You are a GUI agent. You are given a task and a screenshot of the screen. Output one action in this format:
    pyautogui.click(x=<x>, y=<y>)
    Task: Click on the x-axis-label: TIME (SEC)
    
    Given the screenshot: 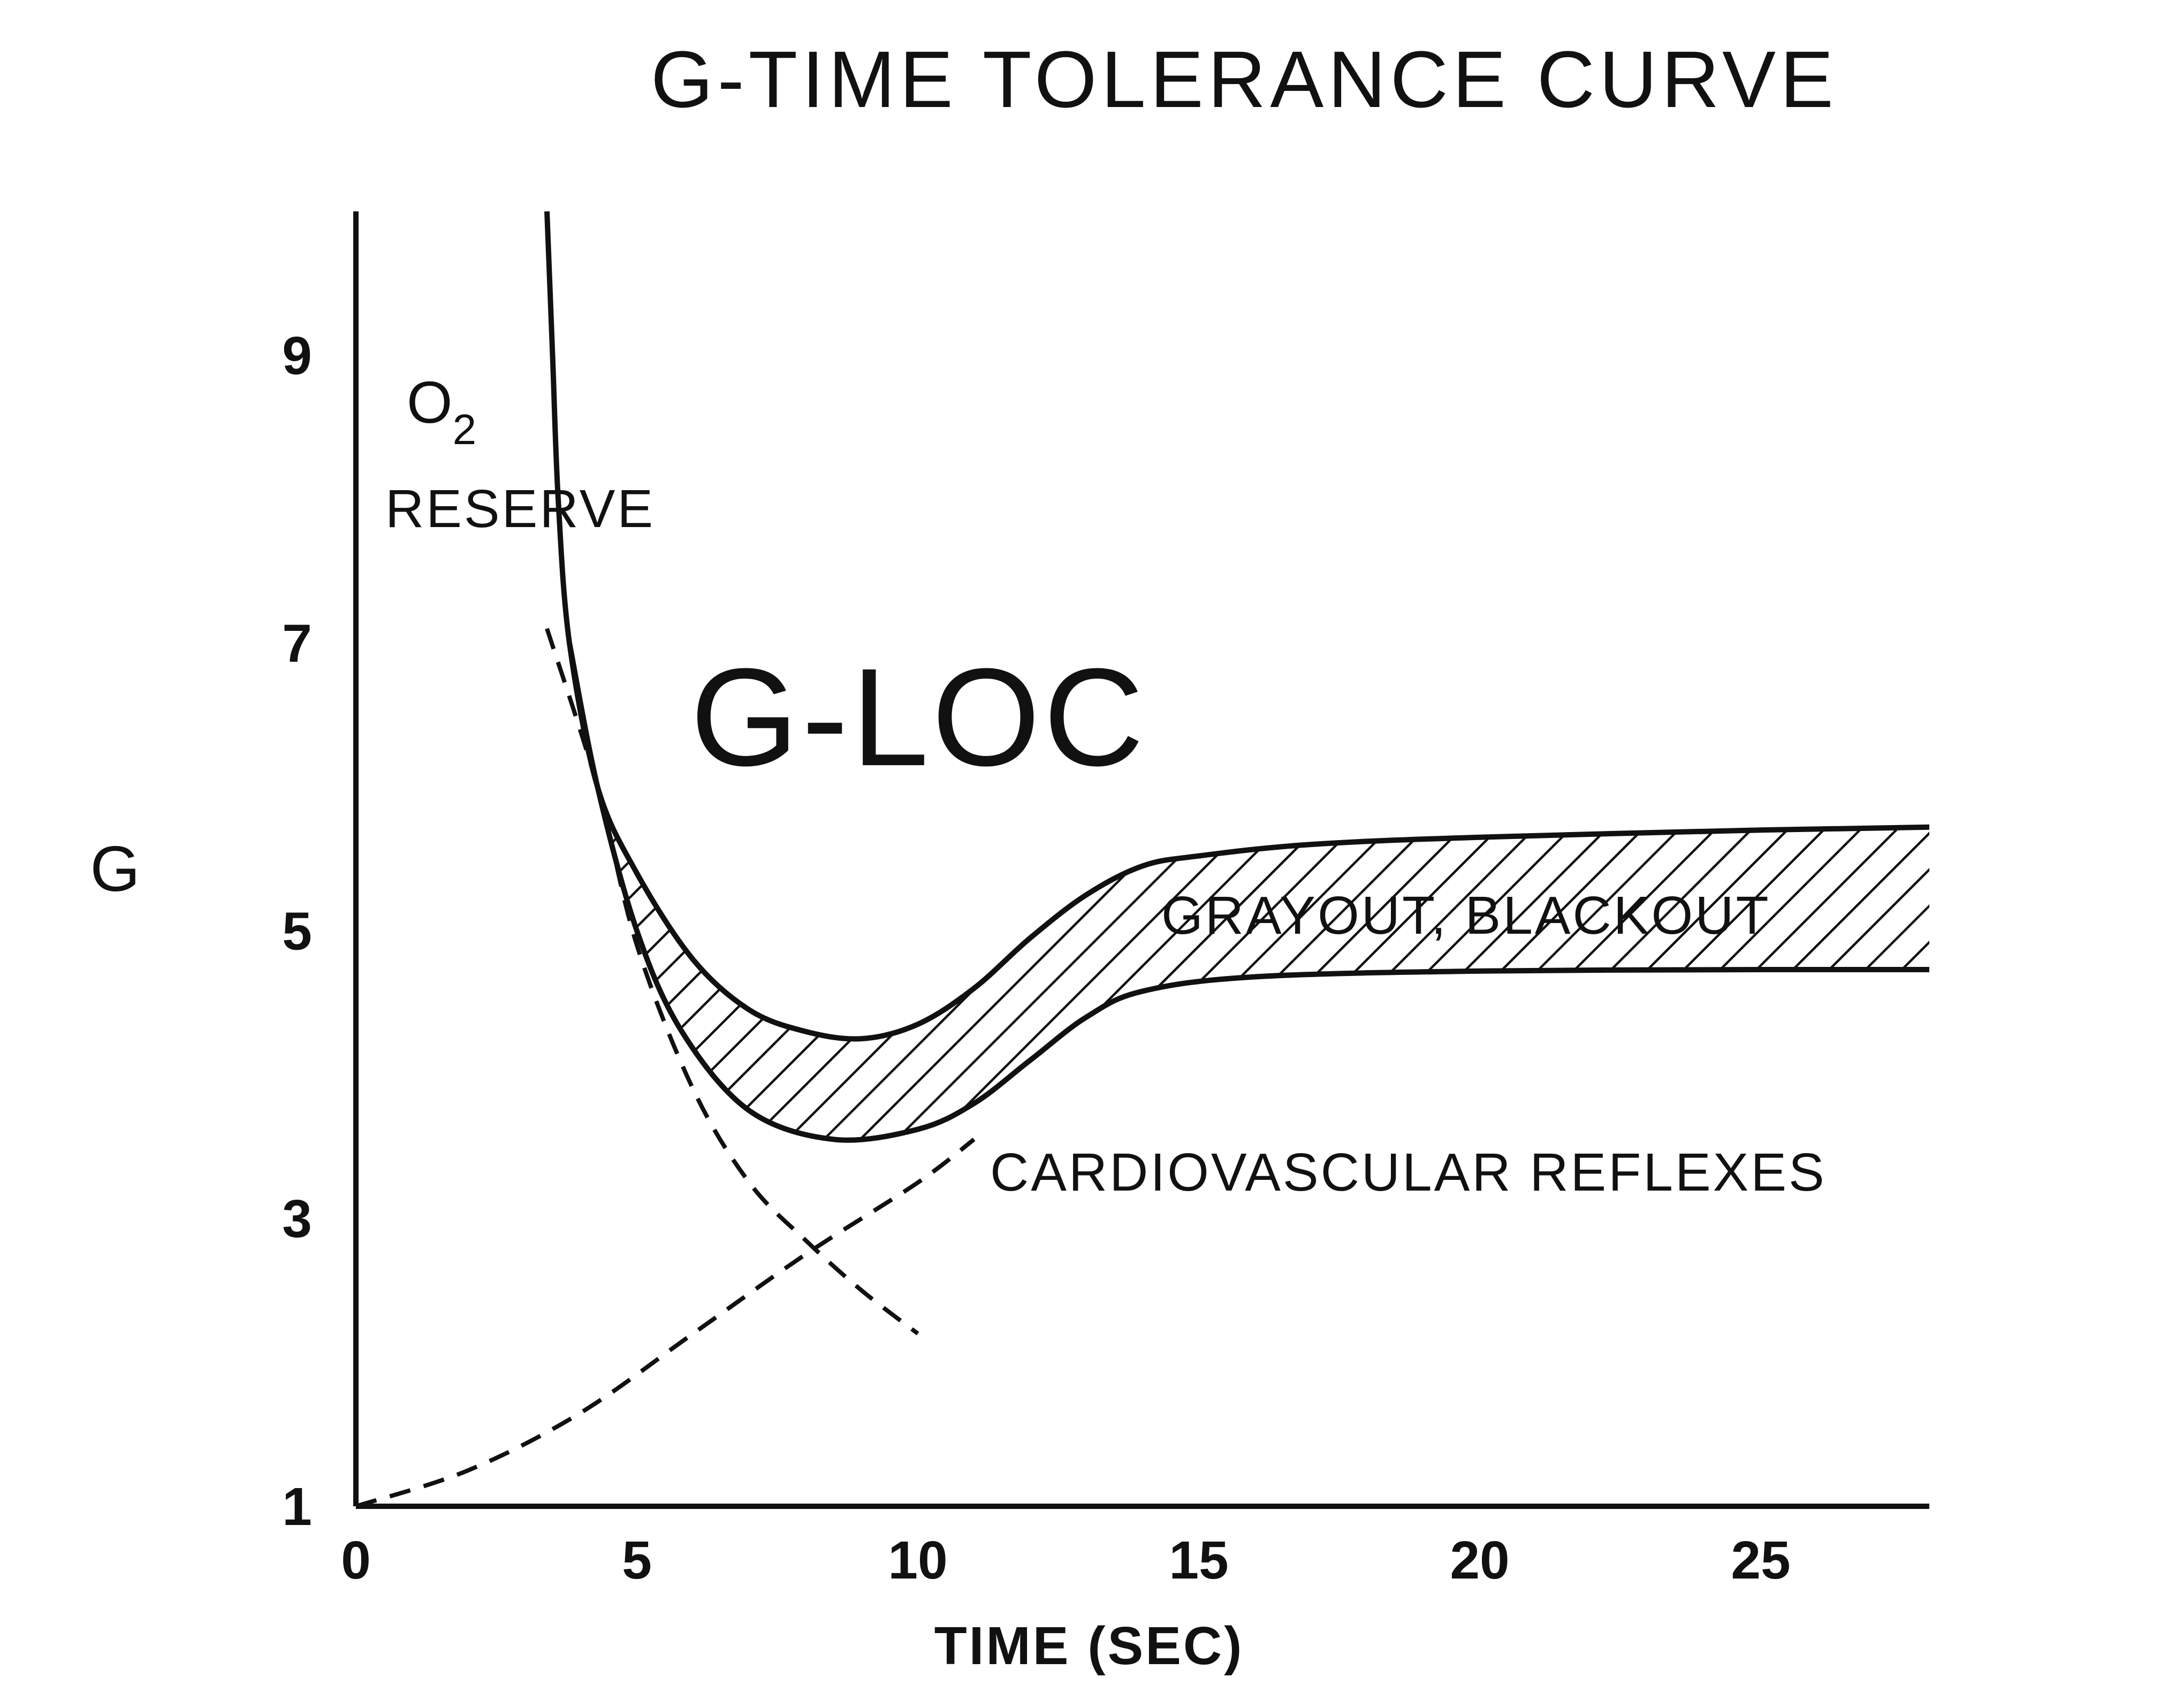 What is the action you would take?
    pyautogui.click(x=1089, y=1646)
    